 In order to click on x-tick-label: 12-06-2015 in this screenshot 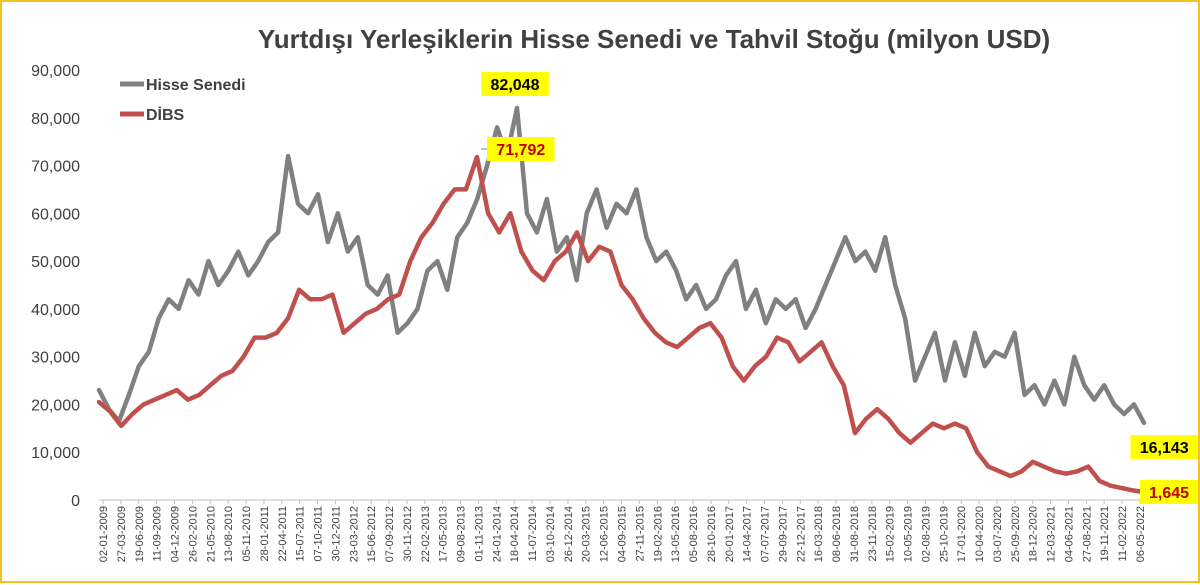, I will do `click(605, 534)`.